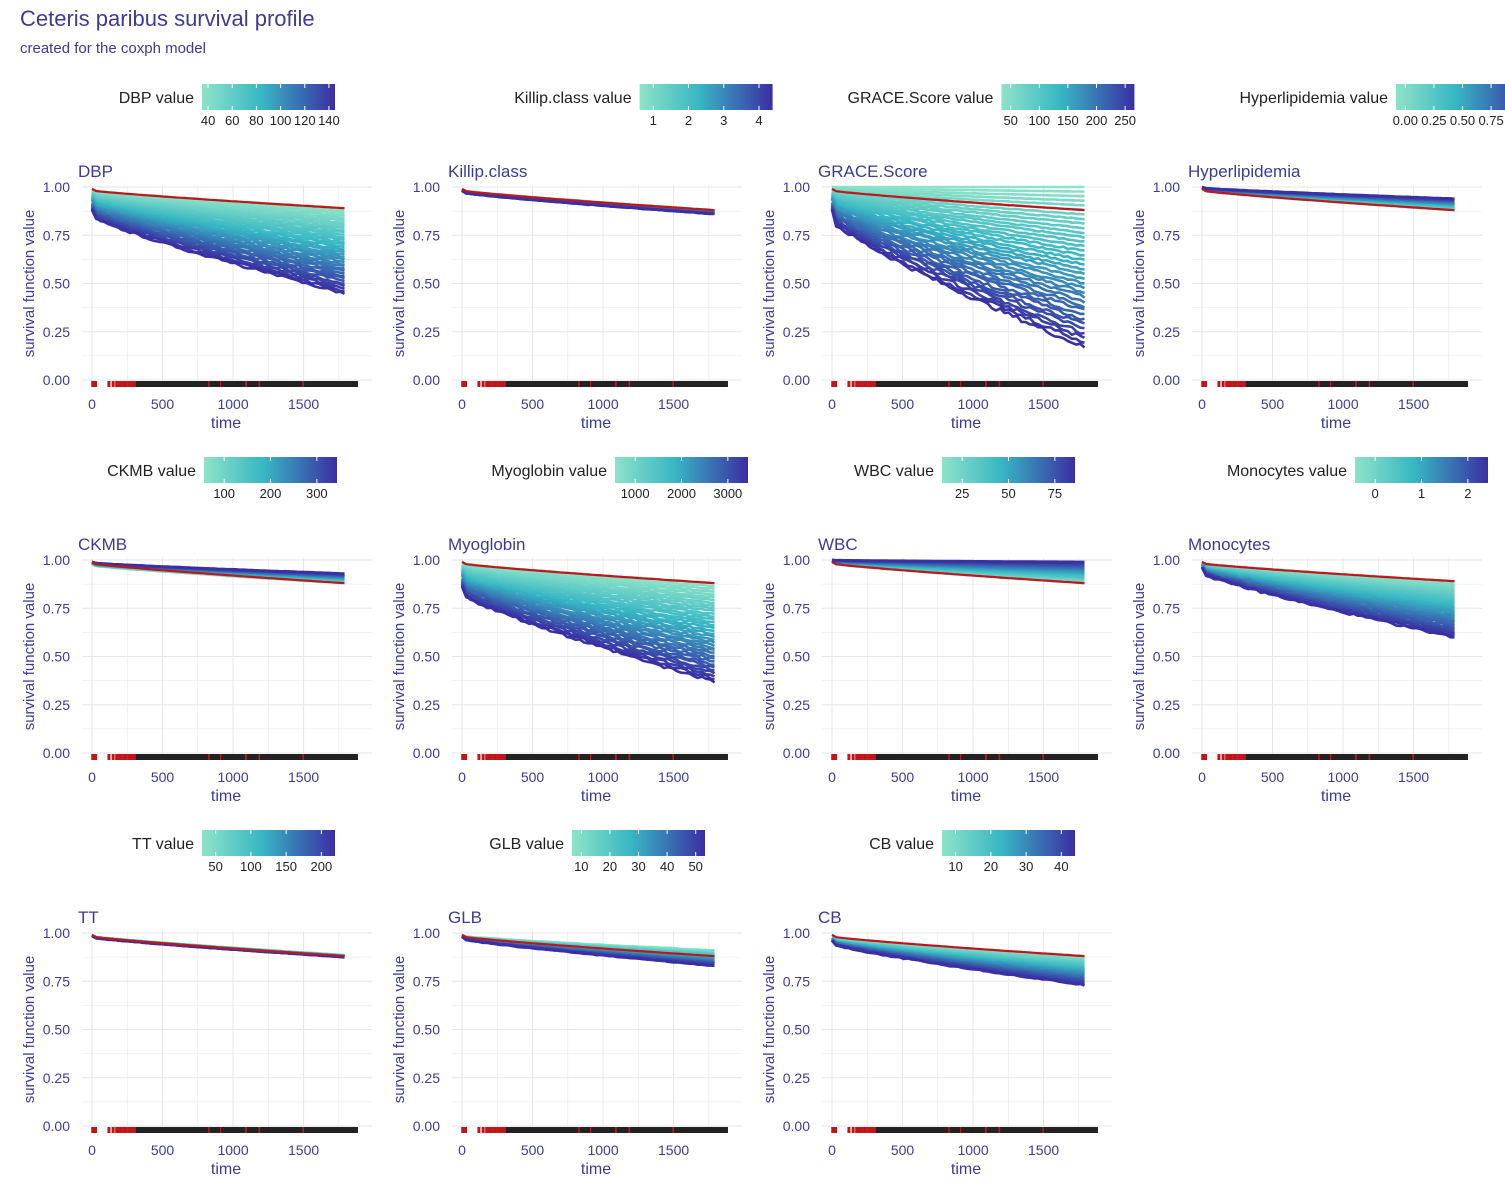 The height and width of the screenshot is (1185, 1505). What do you see at coordinates (1336, 796) in the screenshot?
I see `x-axis-title: time` at bounding box center [1336, 796].